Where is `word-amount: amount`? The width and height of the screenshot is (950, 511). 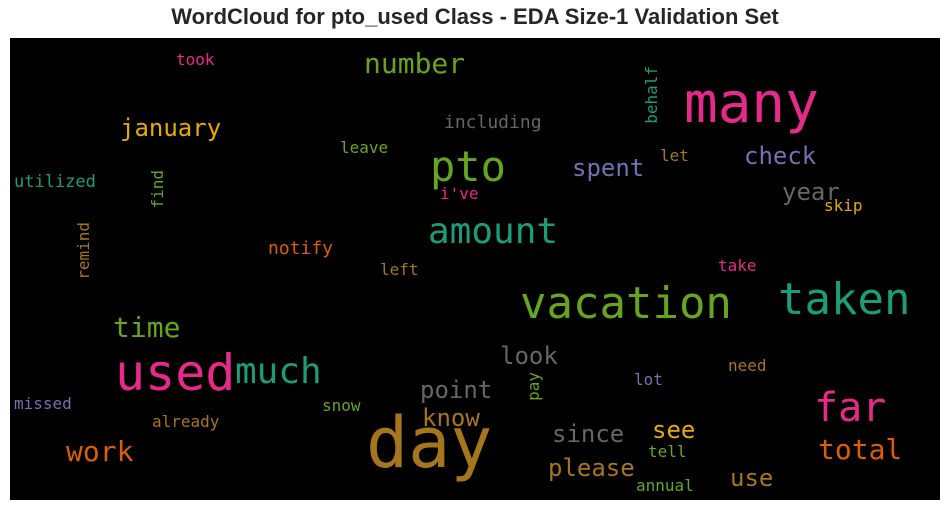
word-amount: amount is located at coordinates (493, 232).